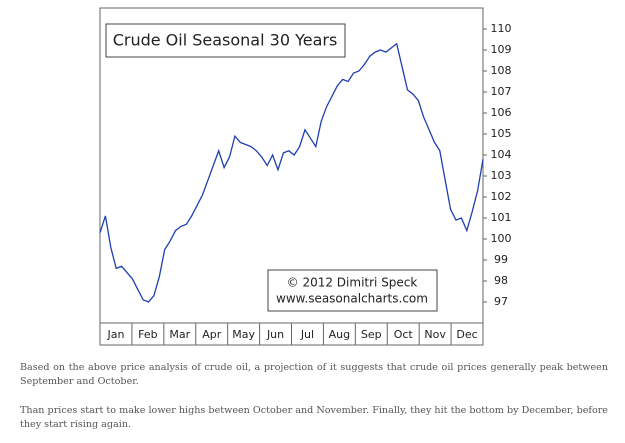 The height and width of the screenshot is (443, 625). What do you see at coordinates (466, 334) in the screenshot?
I see `x-tick-label: Dec` at bounding box center [466, 334].